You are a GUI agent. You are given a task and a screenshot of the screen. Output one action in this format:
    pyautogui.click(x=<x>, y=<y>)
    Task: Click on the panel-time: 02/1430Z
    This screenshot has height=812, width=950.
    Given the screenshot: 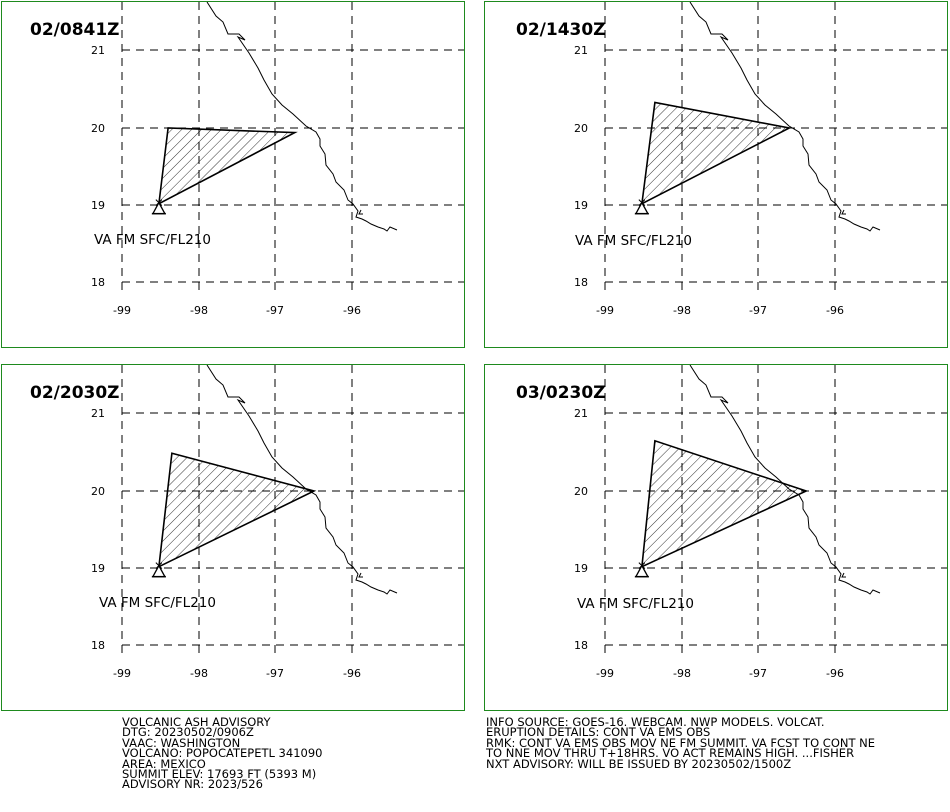 What is the action you would take?
    pyautogui.click(x=561, y=30)
    